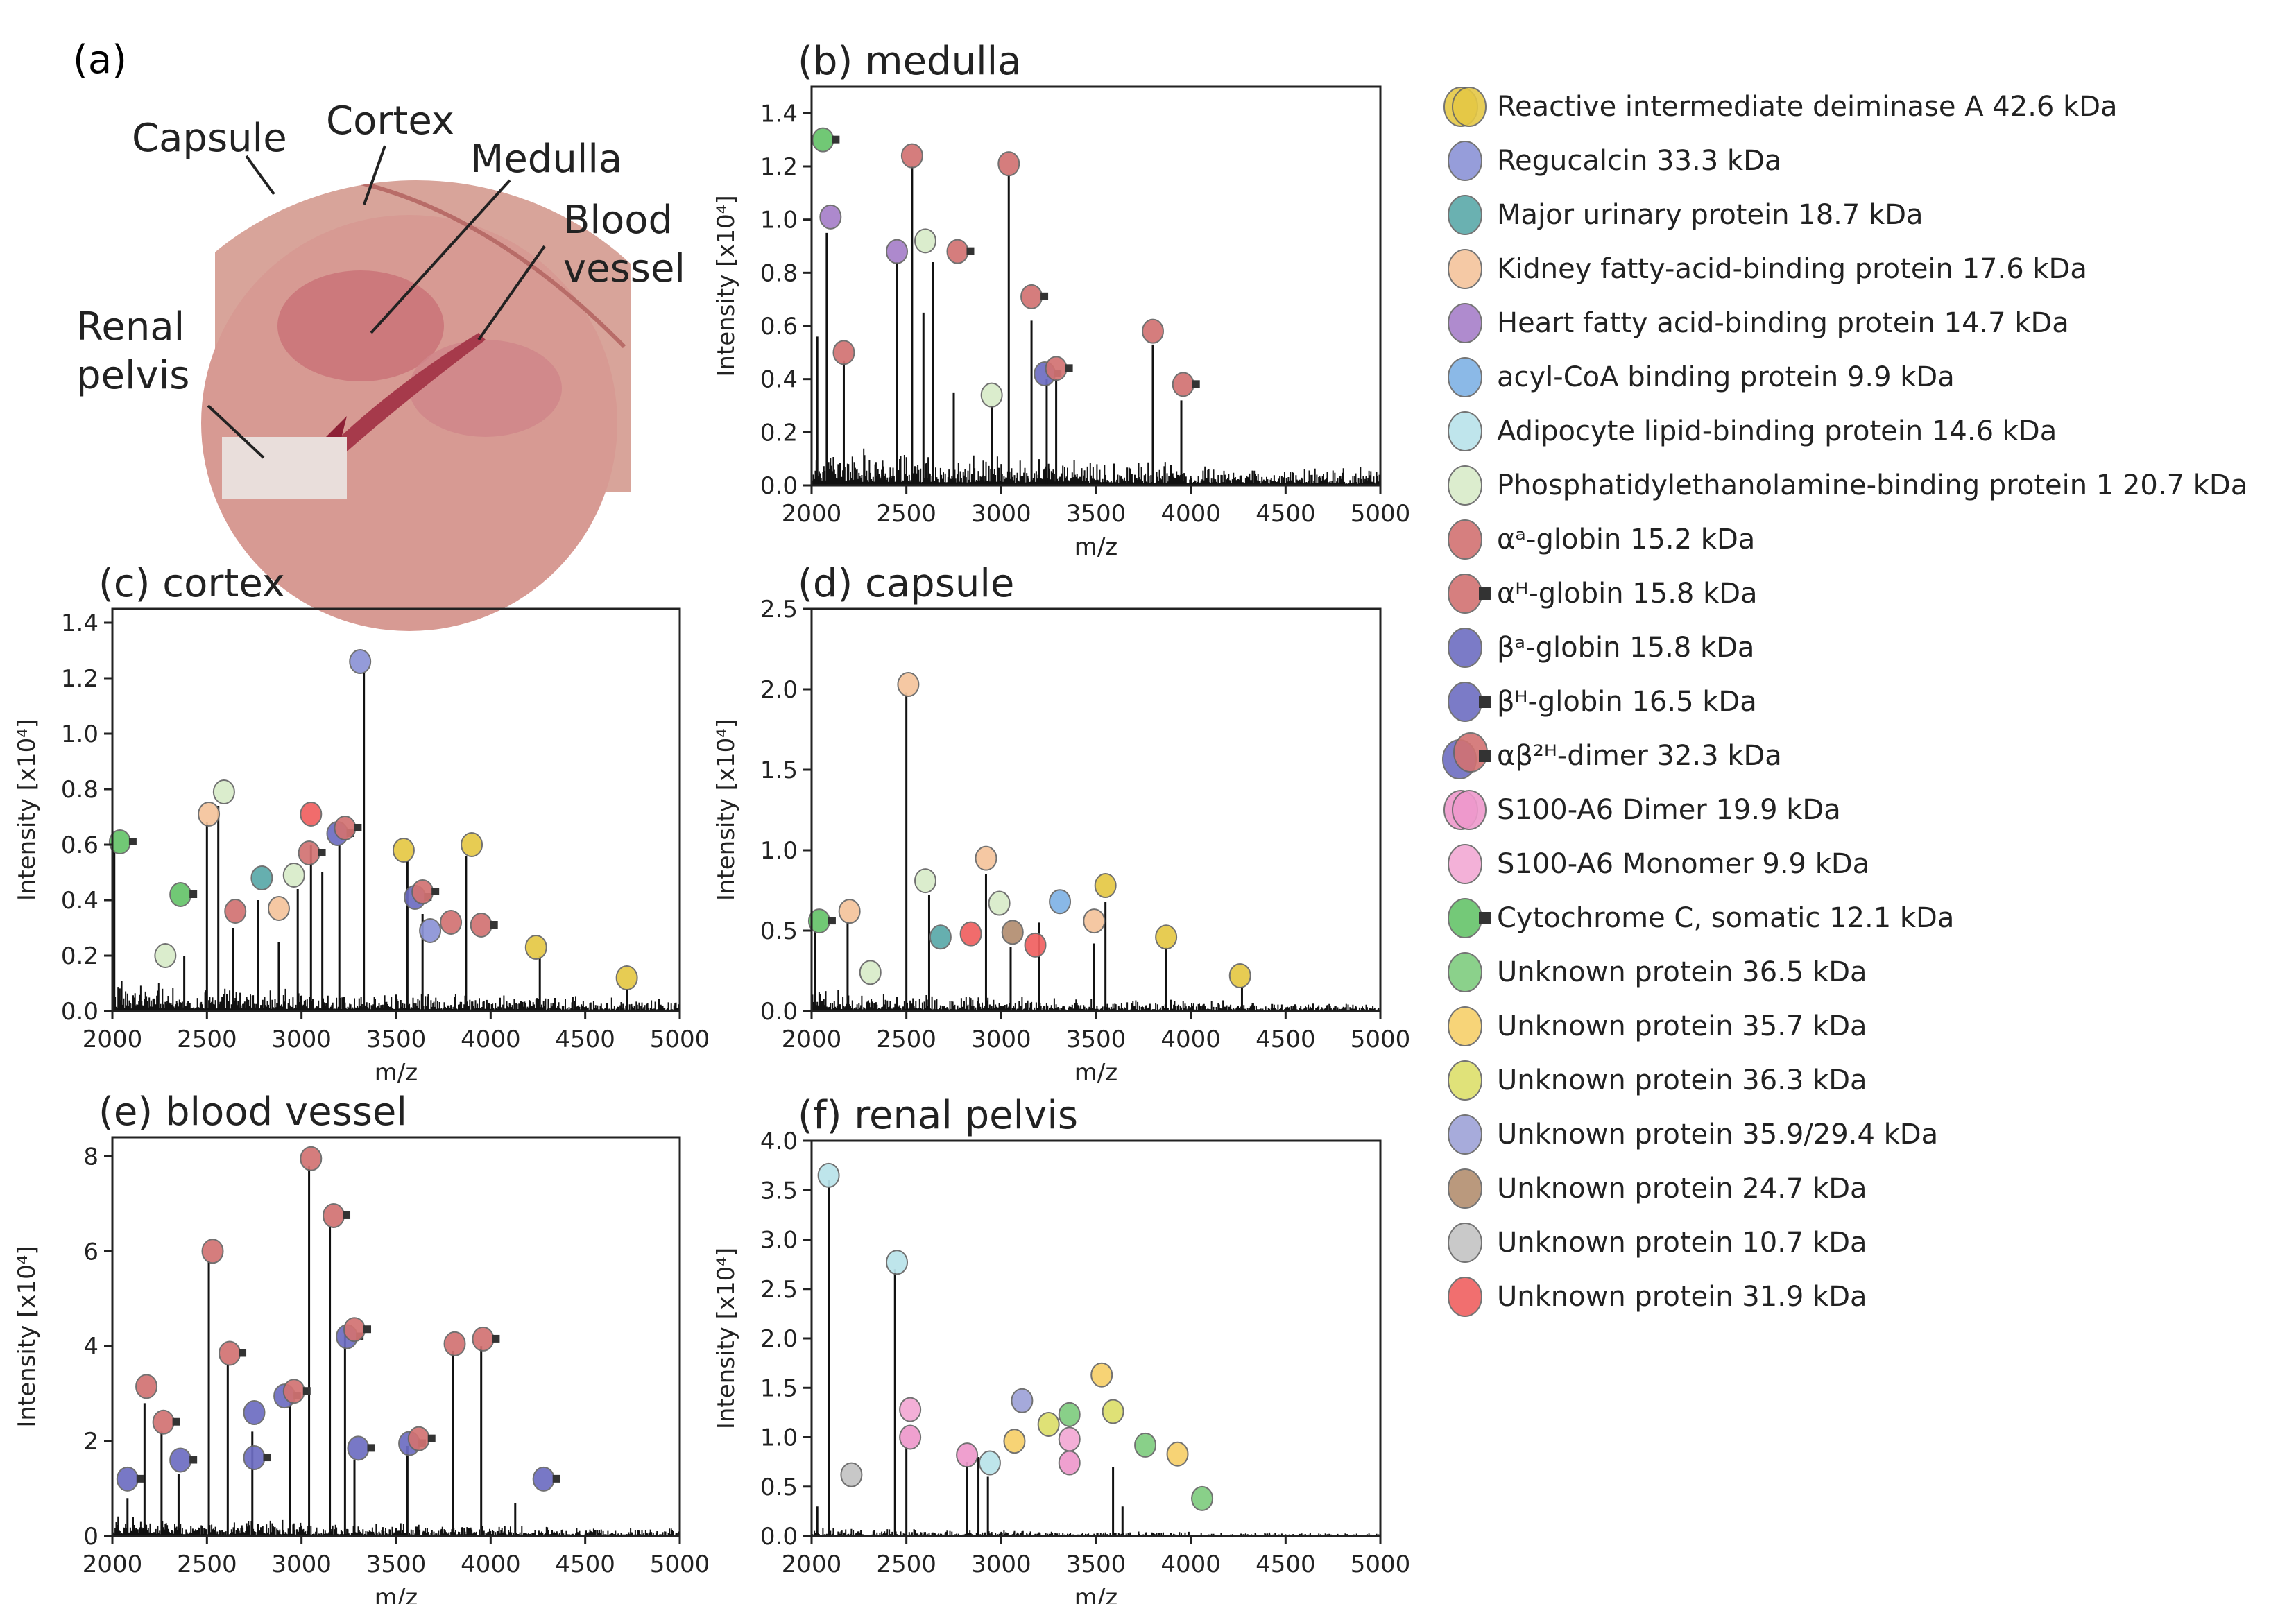  Describe the element at coordinates (779, 1141) in the screenshot. I see `y-tick-label: 4.0` at that location.